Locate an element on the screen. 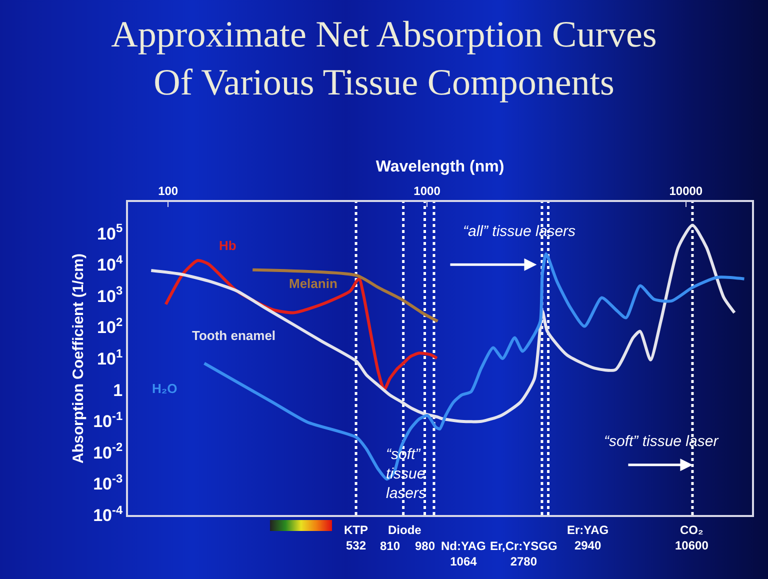 The width and height of the screenshot is (768, 579). ref-line-label: KTP 532 is located at coordinates (356, 538).